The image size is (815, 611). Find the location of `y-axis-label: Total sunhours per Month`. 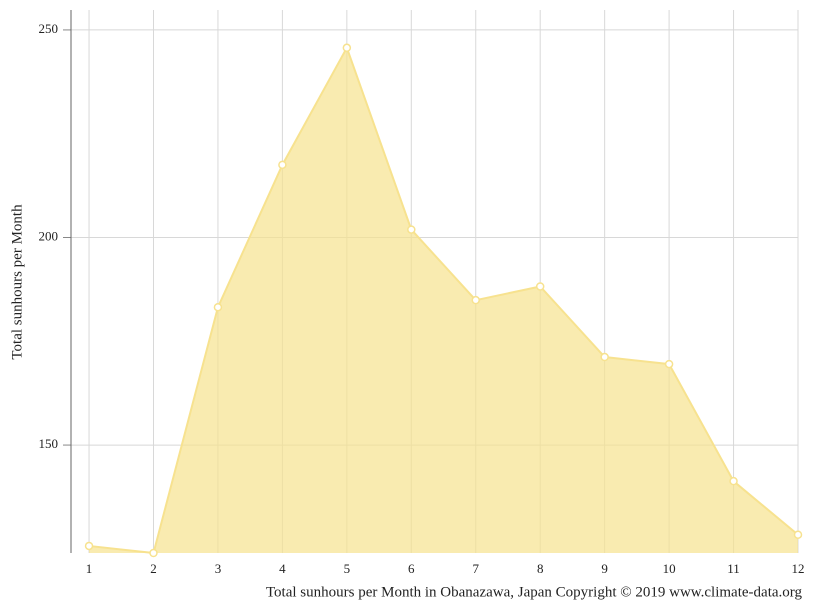

y-axis-label: Total sunhours per Month is located at coordinates (17, 282).